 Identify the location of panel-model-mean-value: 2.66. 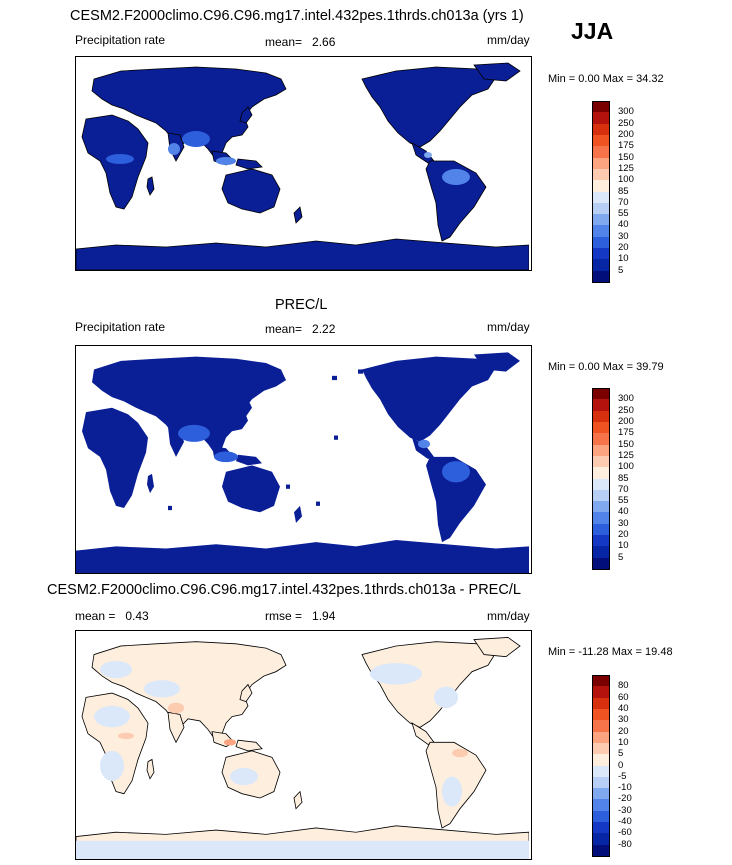
(324, 42).